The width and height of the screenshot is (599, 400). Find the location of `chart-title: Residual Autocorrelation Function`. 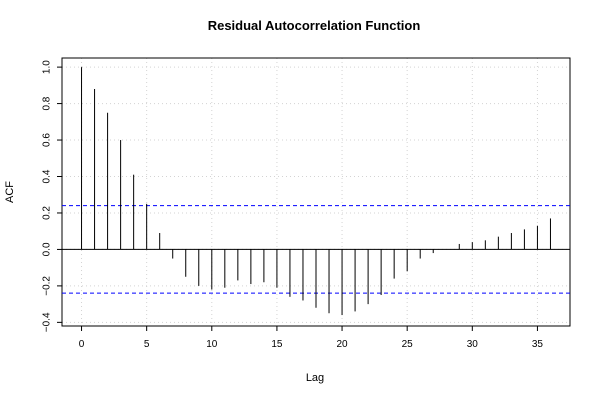

chart-title: Residual Autocorrelation Function is located at coordinates (314, 25).